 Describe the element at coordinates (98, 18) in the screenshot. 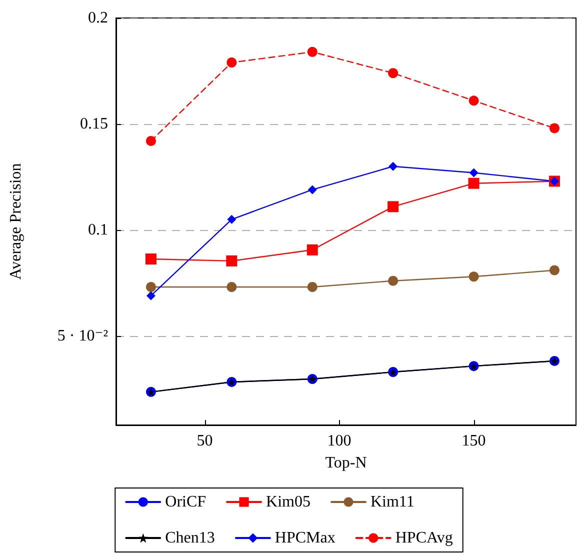

I see `y-tick-label: 0.2` at that location.